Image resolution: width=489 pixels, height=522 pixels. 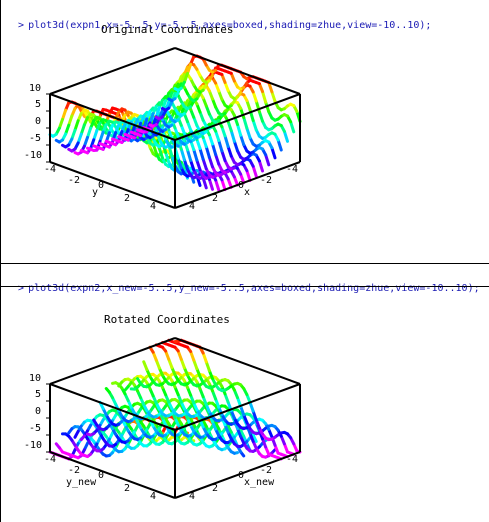 What do you see at coordinates (0, 261) in the screenshot?
I see `left-border` at bounding box center [0, 261].